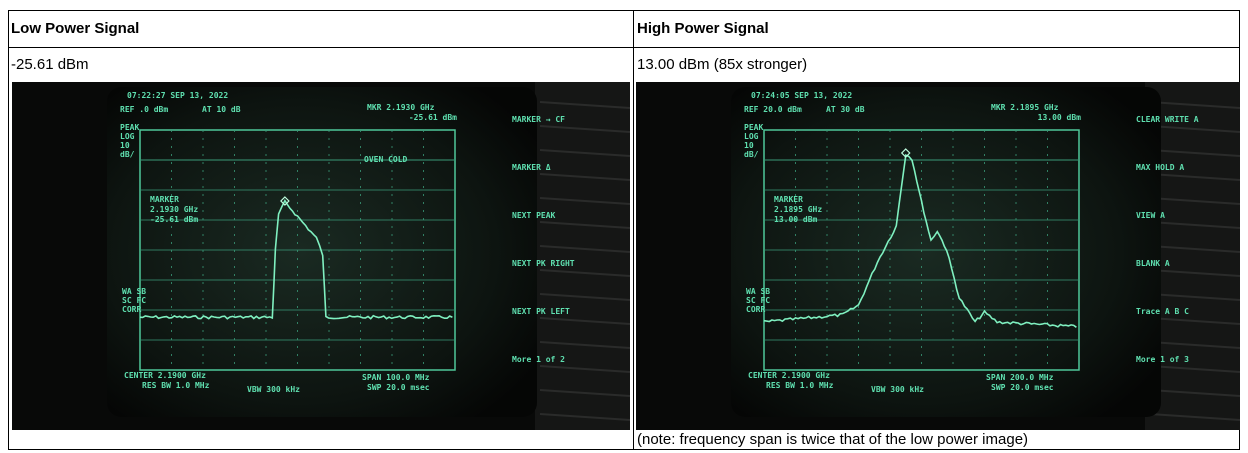 This screenshot has width=1248, height=453. Describe the element at coordinates (221, 109) in the screenshot. I see `screen-text: AT 10 dB` at that location.